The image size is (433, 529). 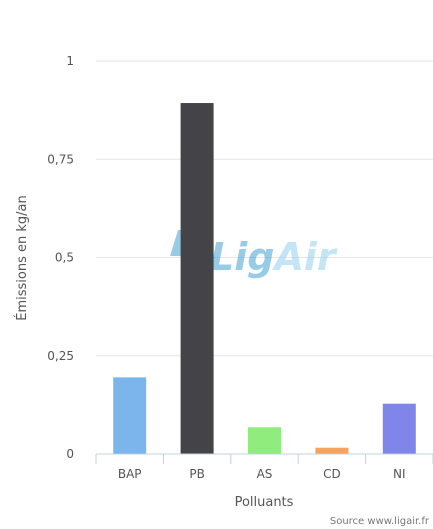 What do you see at coordinates (242, 257) in the screenshot?
I see `logo-lig: Lig` at bounding box center [242, 257].